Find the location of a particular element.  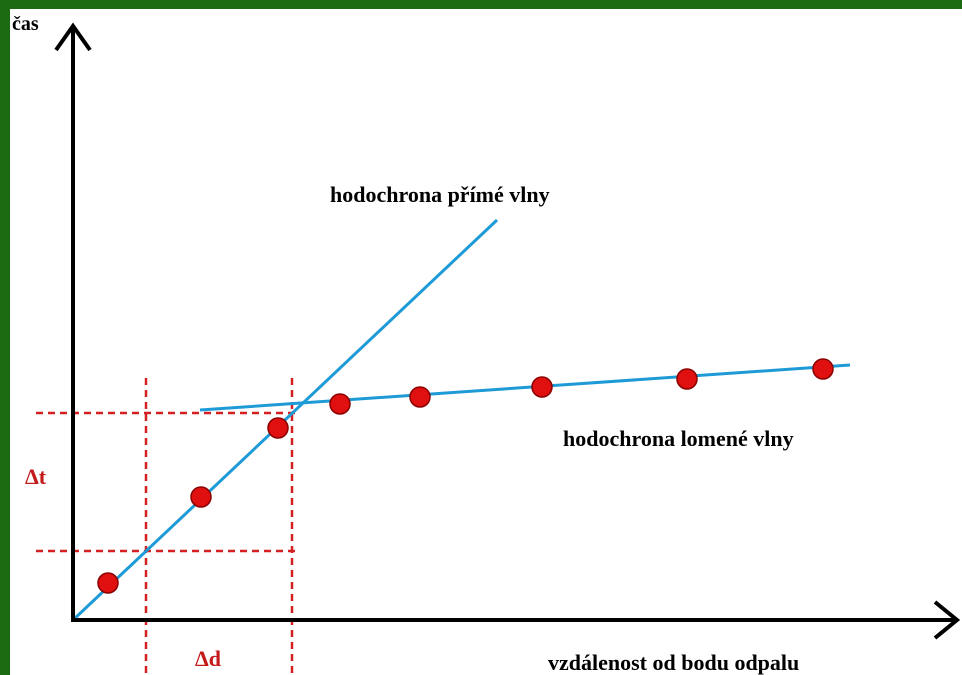

dashed-guides is located at coordinates (168, 526).